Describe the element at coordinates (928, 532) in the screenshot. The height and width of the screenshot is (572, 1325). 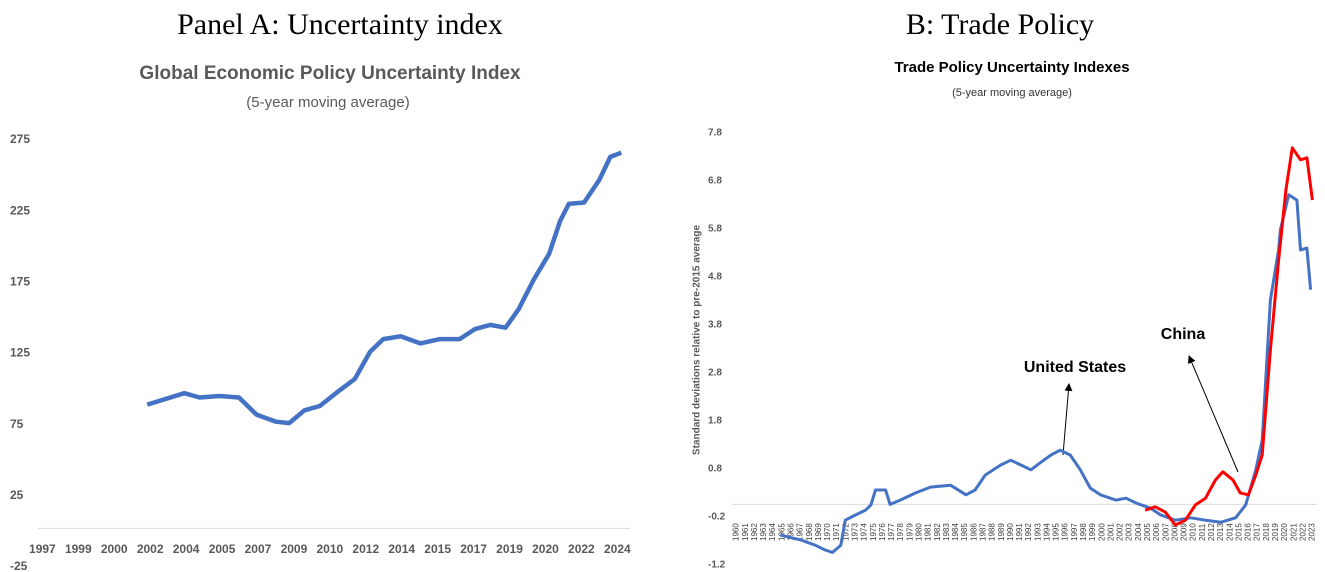
I see `x-tick-label: 1981` at that location.